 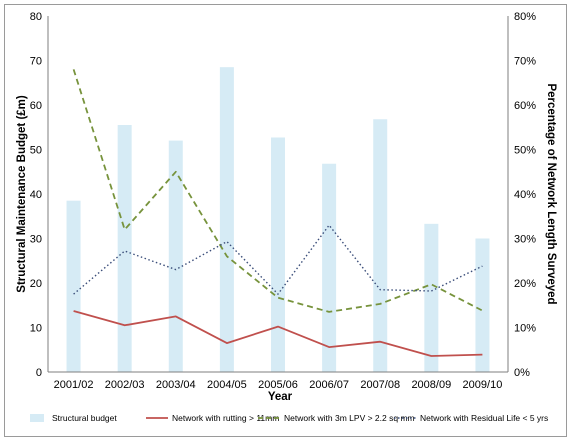 I want to click on x-tick-label: 2008/09, so click(x=431, y=385).